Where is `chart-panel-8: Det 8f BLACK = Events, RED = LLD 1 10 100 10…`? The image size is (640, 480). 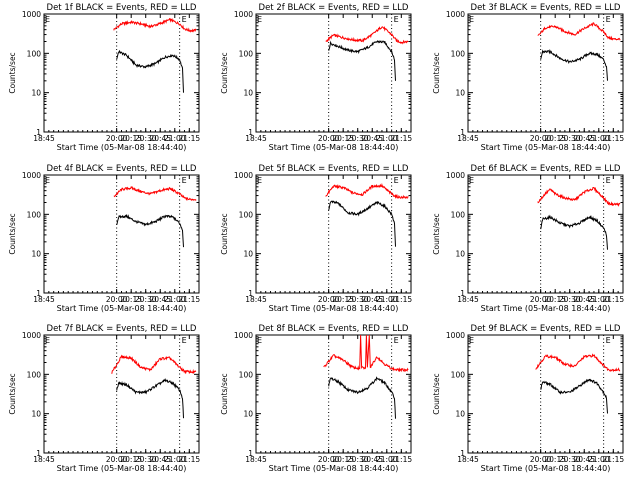 chart-panel-8: Det 8f BLACK = Events, RED = LLD 1 10 100 10… is located at coordinates (316, 398).